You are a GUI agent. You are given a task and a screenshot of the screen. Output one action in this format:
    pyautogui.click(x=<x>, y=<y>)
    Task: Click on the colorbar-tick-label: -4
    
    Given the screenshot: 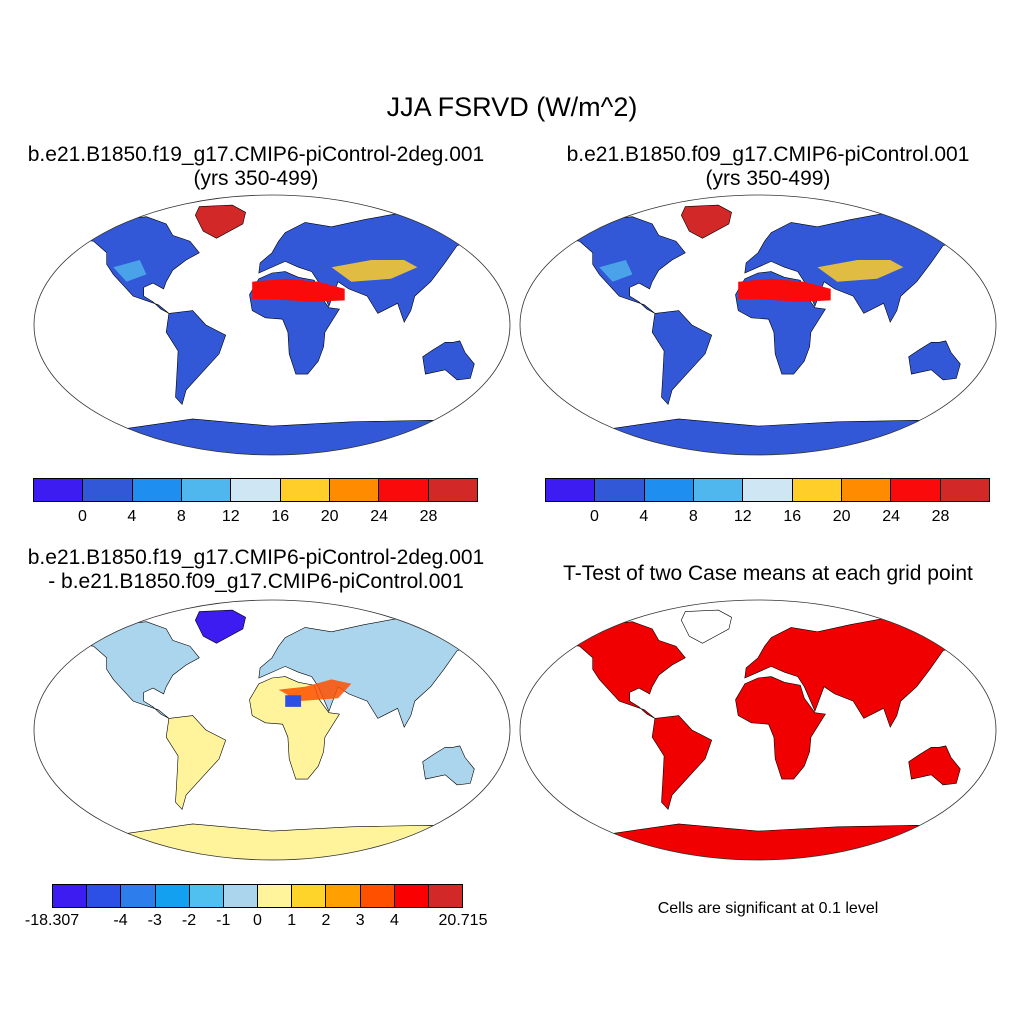 What is the action you would take?
    pyautogui.click(x=120, y=920)
    